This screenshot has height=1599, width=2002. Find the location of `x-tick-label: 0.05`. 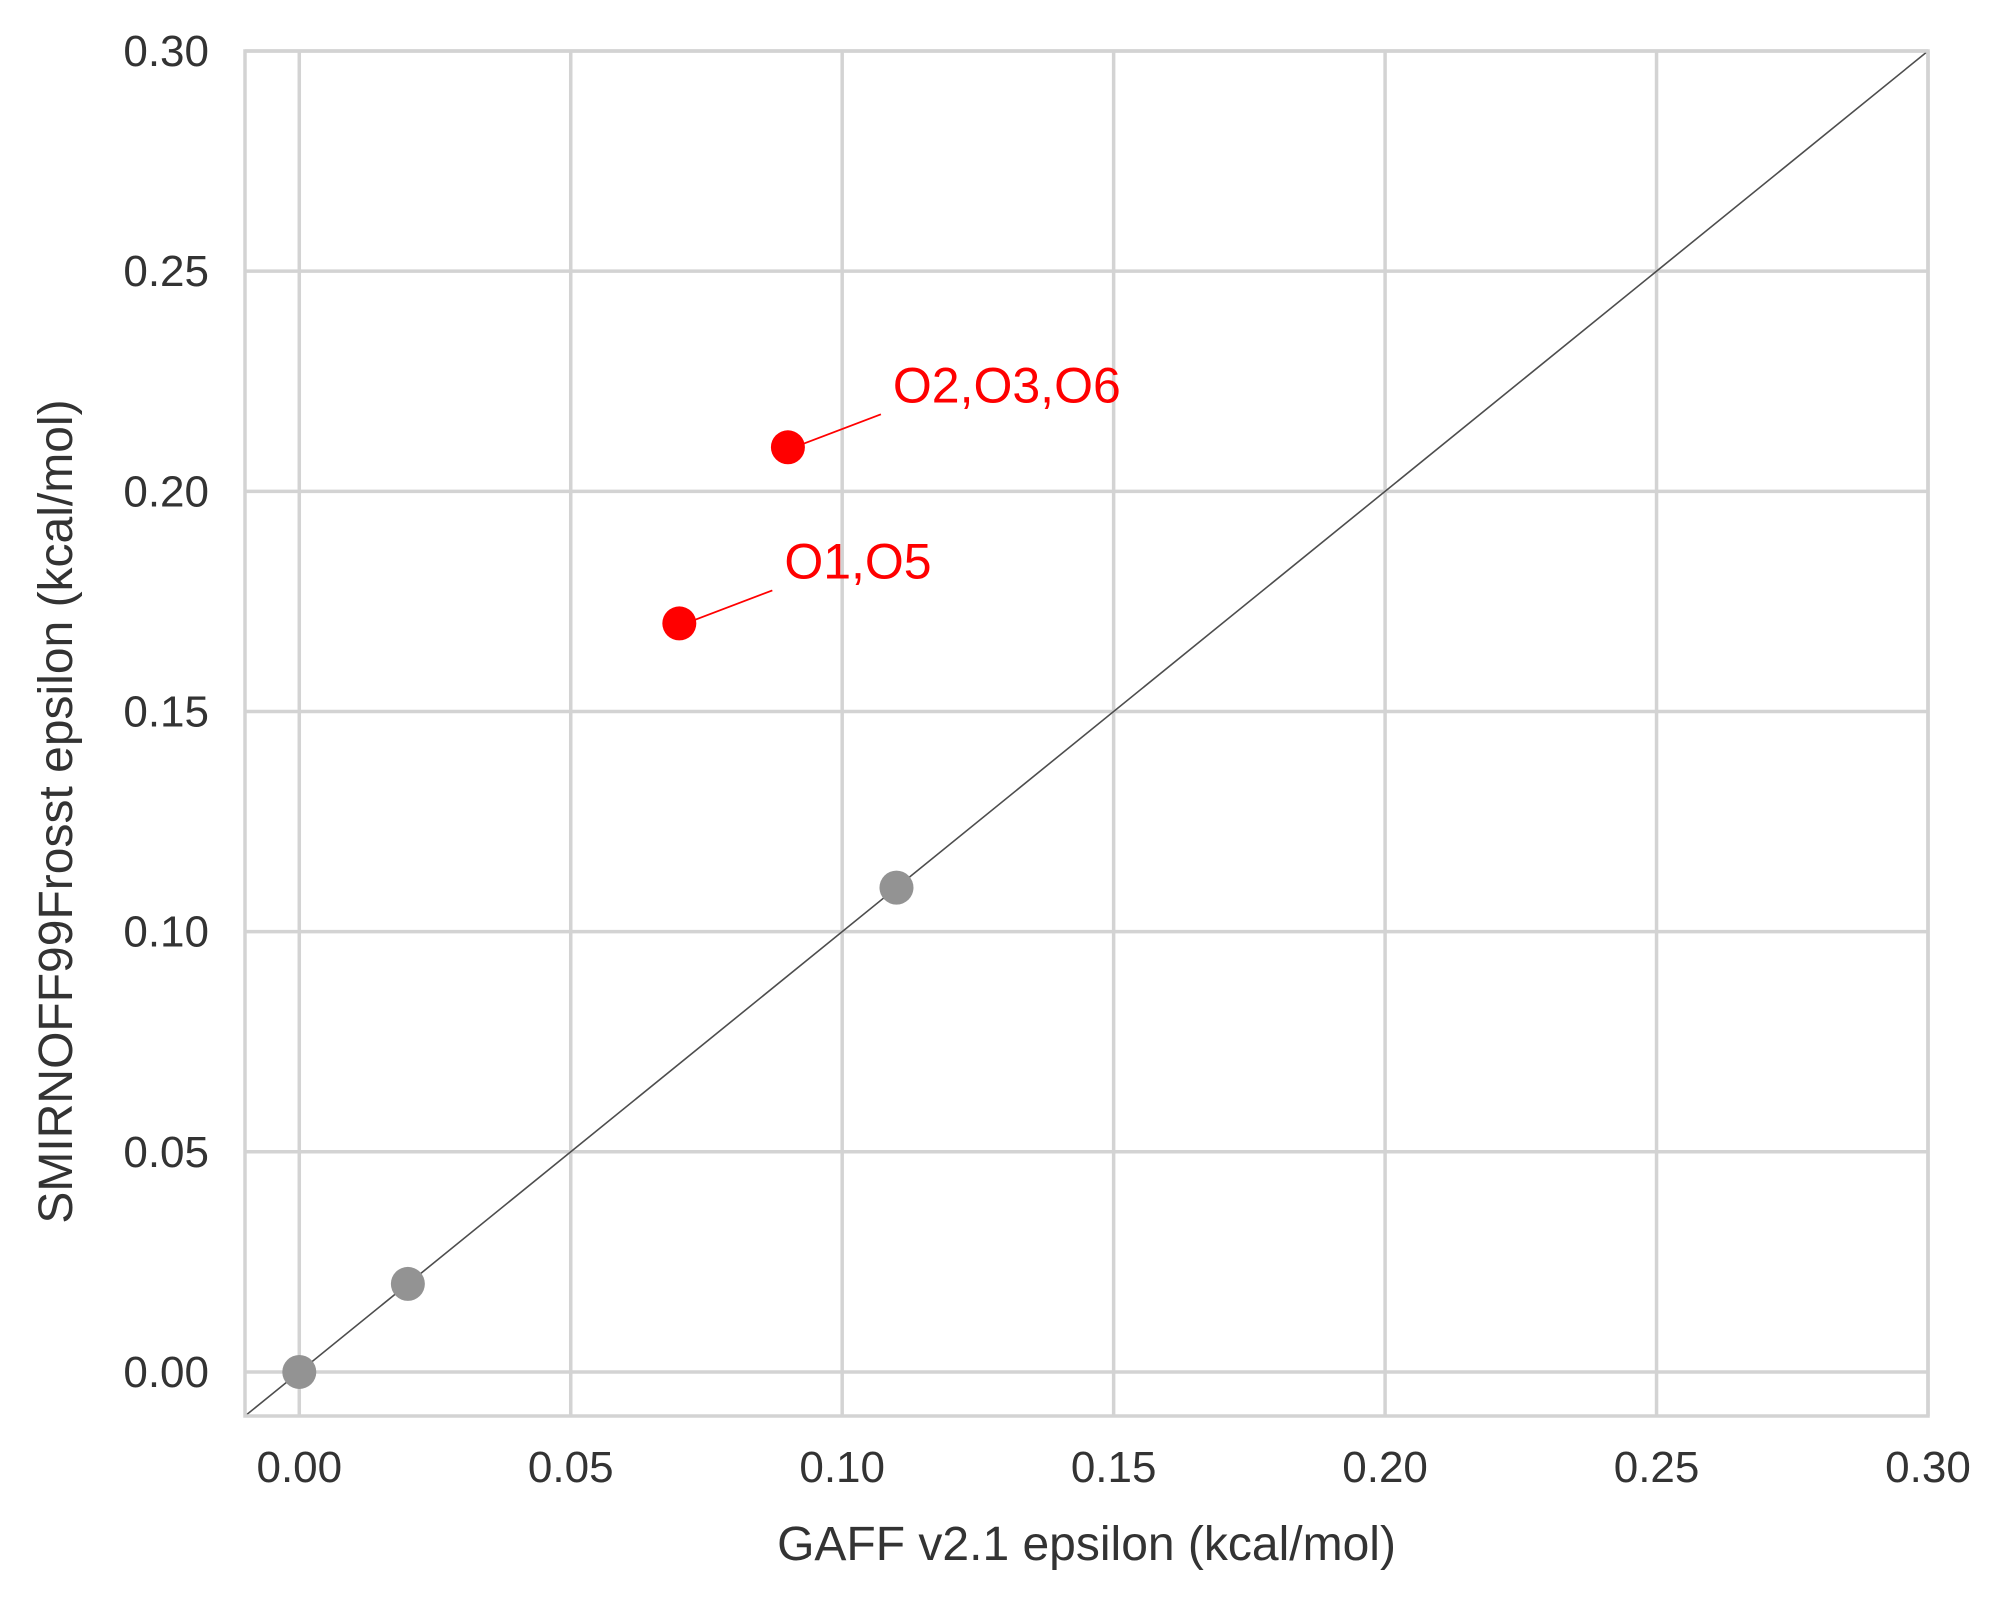

x-tick-label: 0.05 is located at coordinates (571, 1467).